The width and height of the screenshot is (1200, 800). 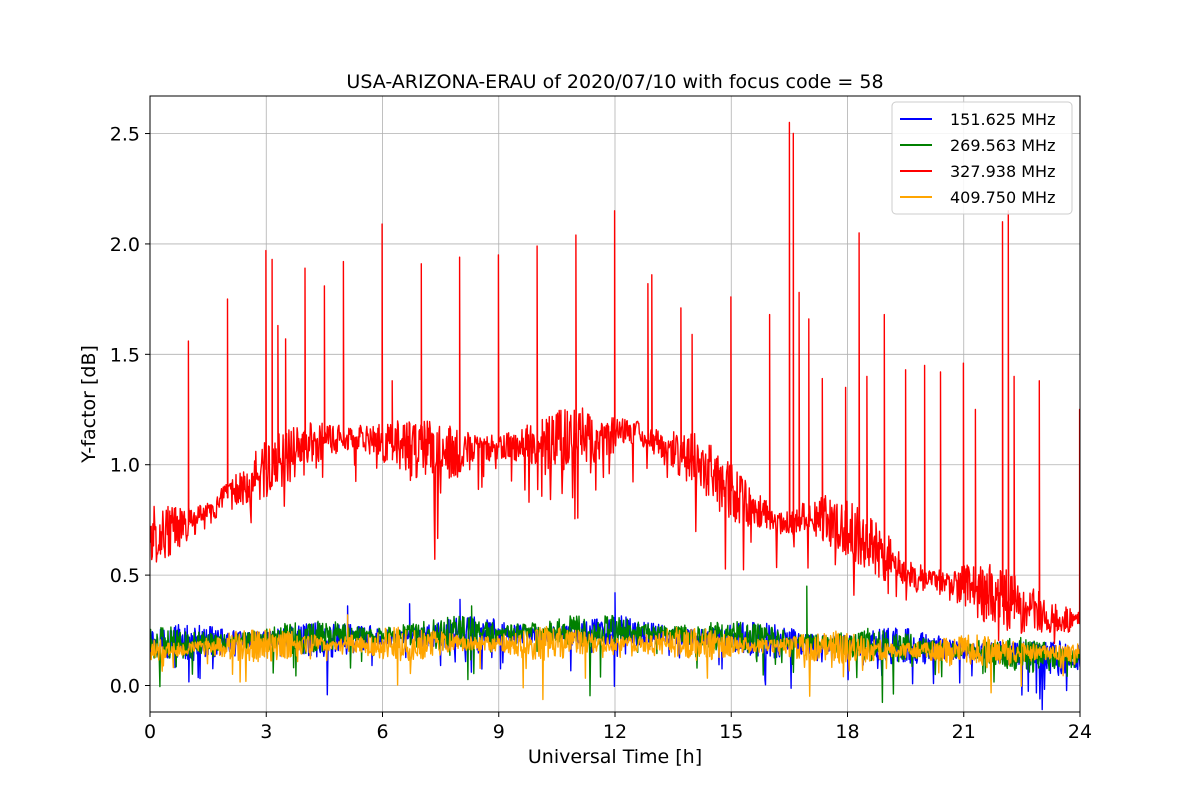 What do you see at coordinates (382, 732) in the screenshot?
I see `x-tick-label: 6` at bounding box center [382, 732].